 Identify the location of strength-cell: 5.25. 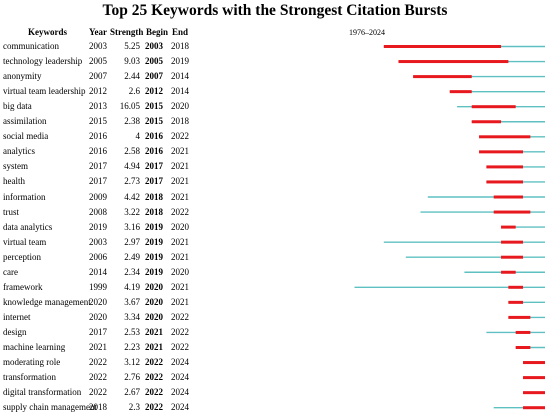
(132, 46).